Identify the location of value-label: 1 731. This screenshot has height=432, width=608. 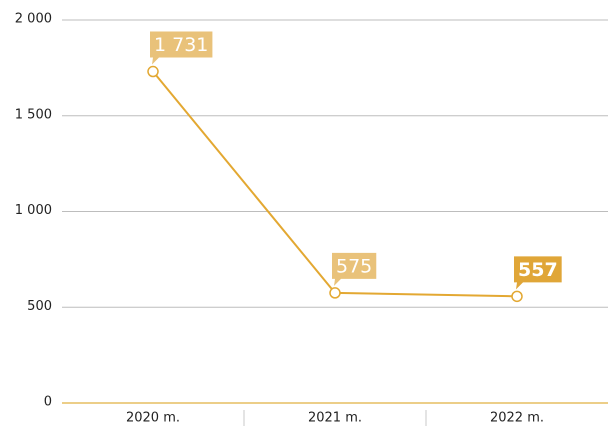
(181, 45).